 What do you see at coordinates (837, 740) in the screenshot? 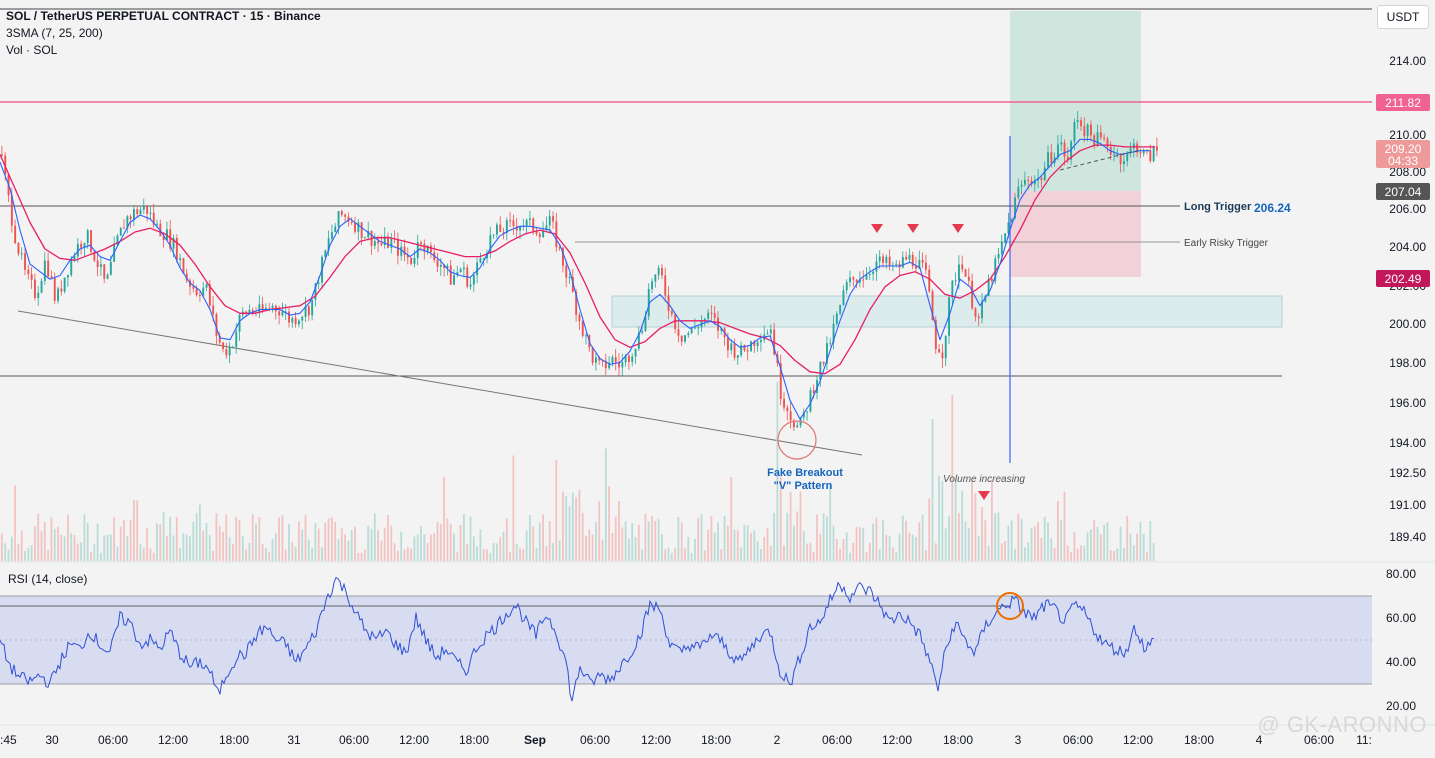
I see `time-tick-label: 06:00` at bounding box center [837, 740].